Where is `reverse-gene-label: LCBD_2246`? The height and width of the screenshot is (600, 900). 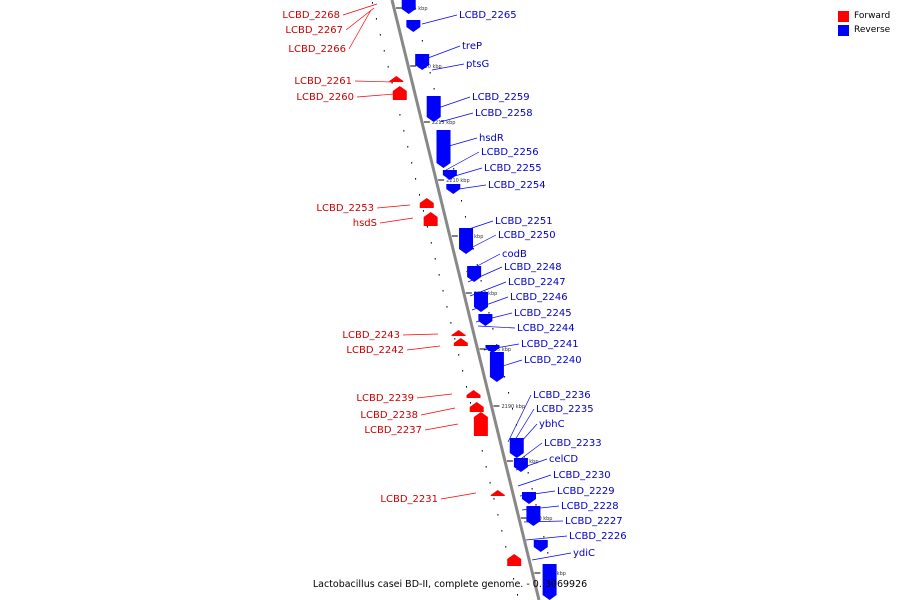
reverse-gene-label: LCBD_2246 is located at coordinates (539, 297).